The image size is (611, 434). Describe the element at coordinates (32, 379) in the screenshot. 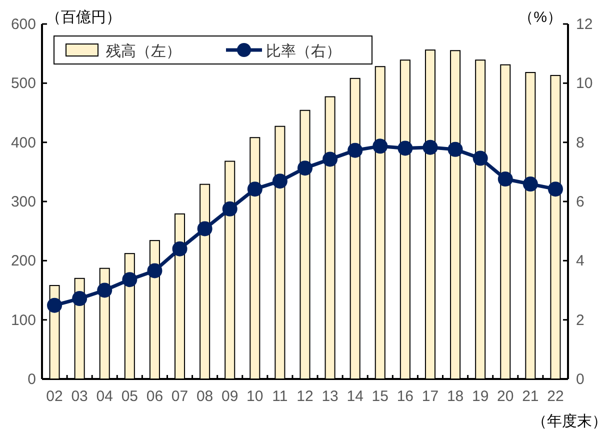

I see `y-tick-label: 0` at that location.